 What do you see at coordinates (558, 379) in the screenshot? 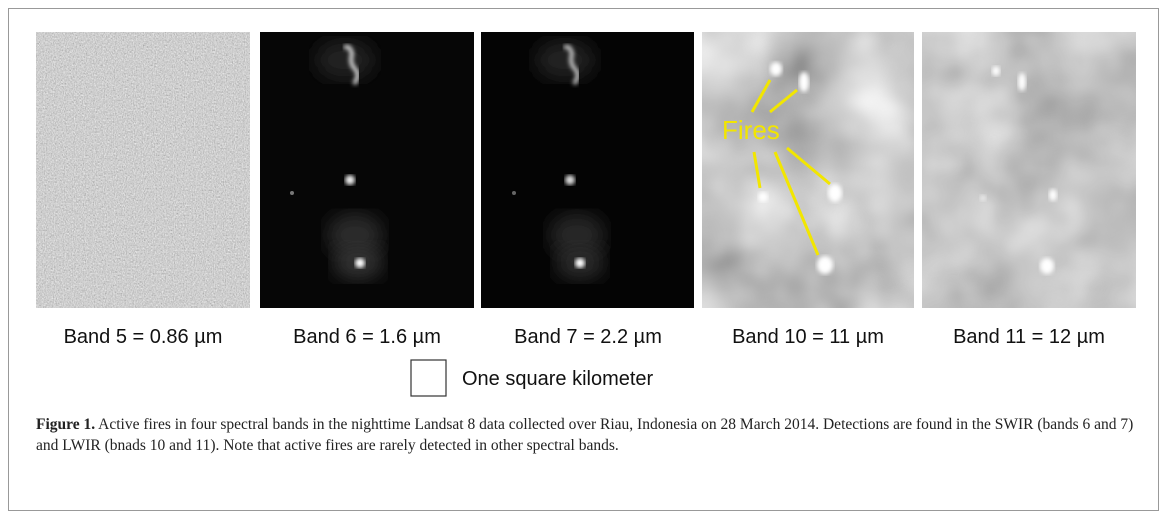
I see `scale-label: One square kilometer` at bounding box center [558, 379].